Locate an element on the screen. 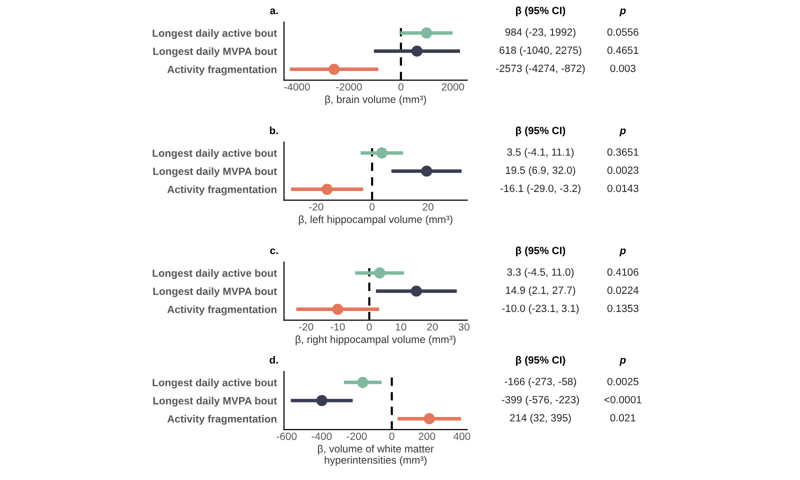 This screenshot has height=480, width=800. text: -10.0 (-23.1, 3.1) is located at coordinates (540, 309).